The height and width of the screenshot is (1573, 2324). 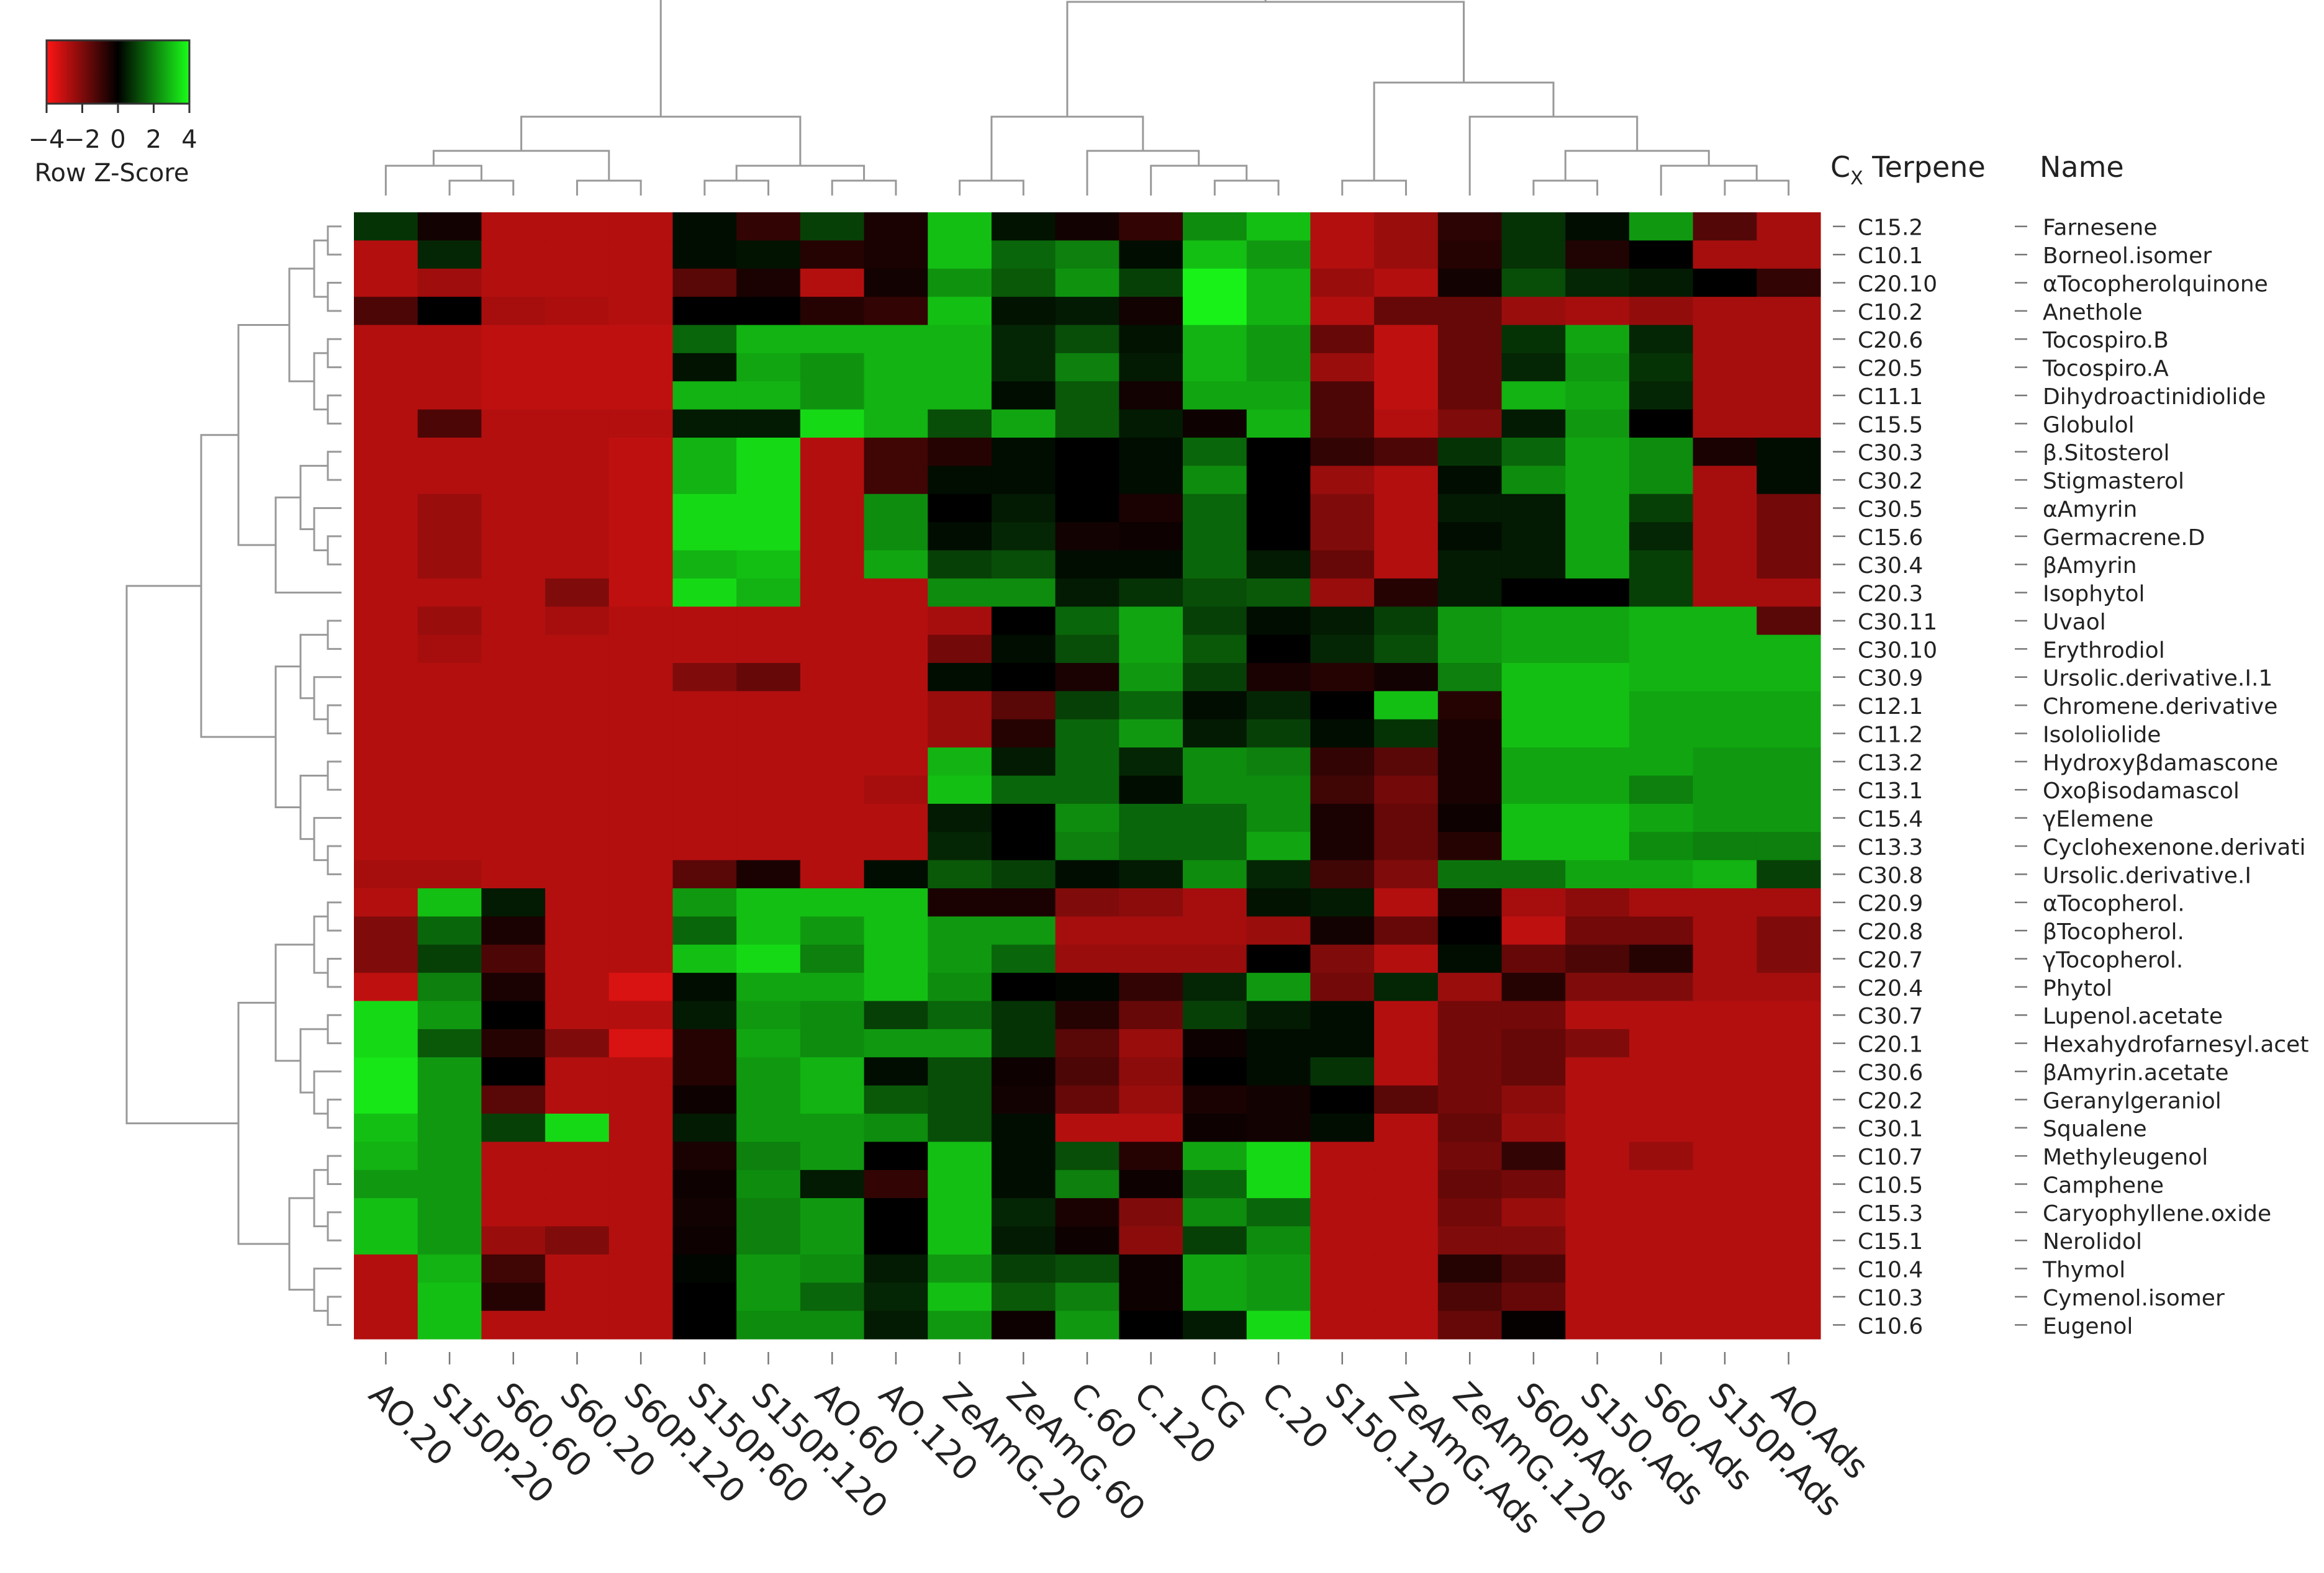 What do you see at coordinates (2089, 425) in the screenshot?
I see `row-label-name: Globulol` at bounding box center [2089, 425].